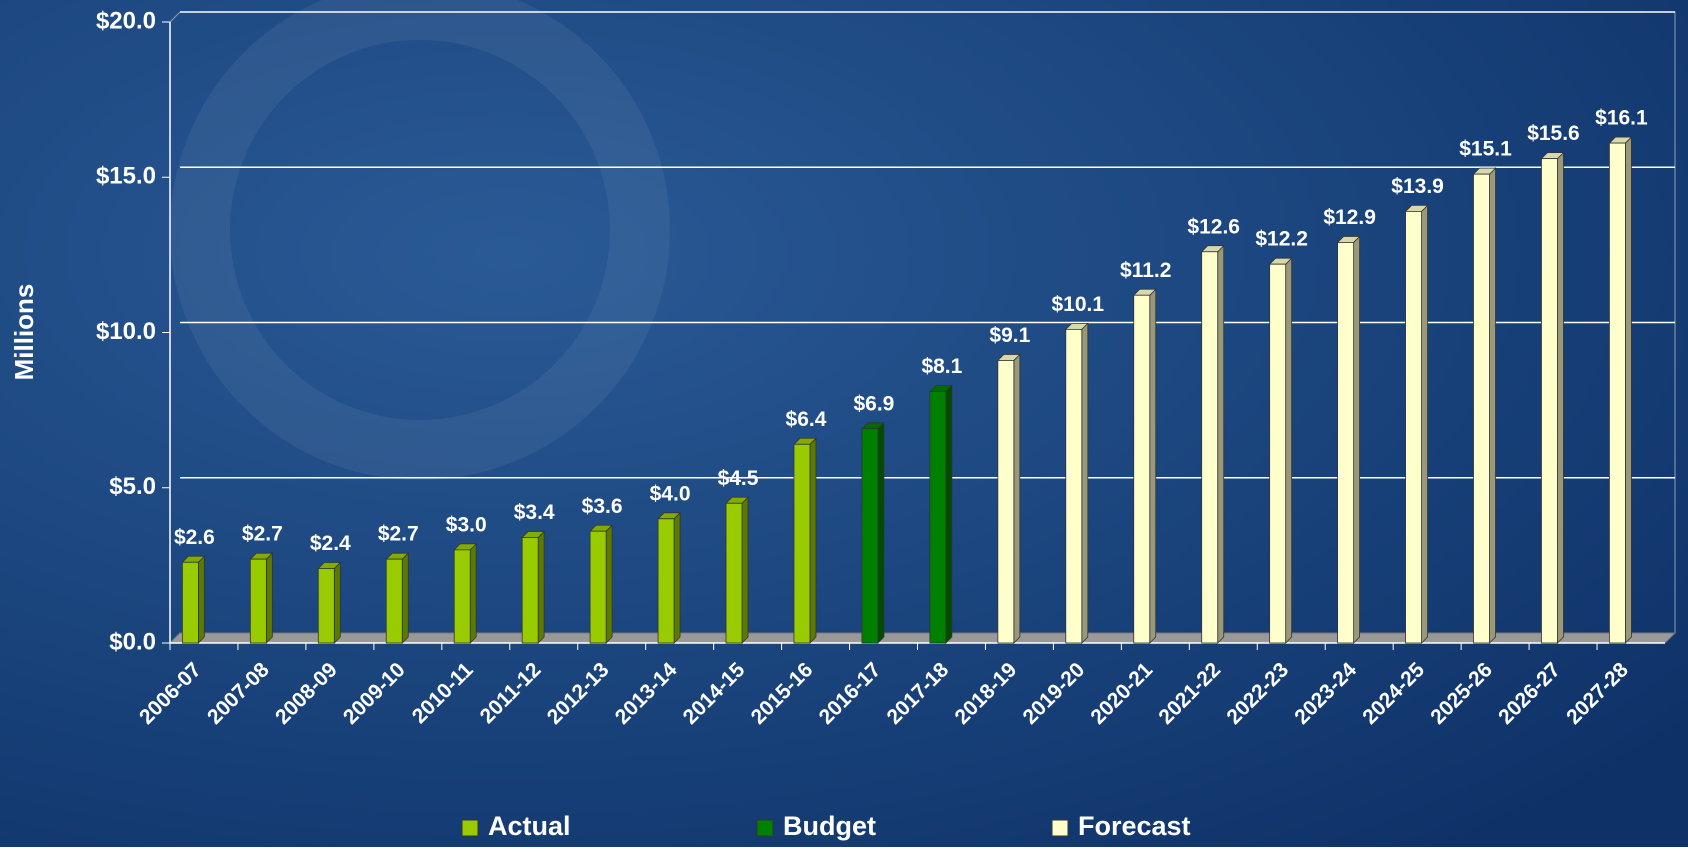 This screenshot has height=852, width=1688. Describe the element at coordinates (1349, 217) in the screenshot. I see `value-label: $12.9` at that location.